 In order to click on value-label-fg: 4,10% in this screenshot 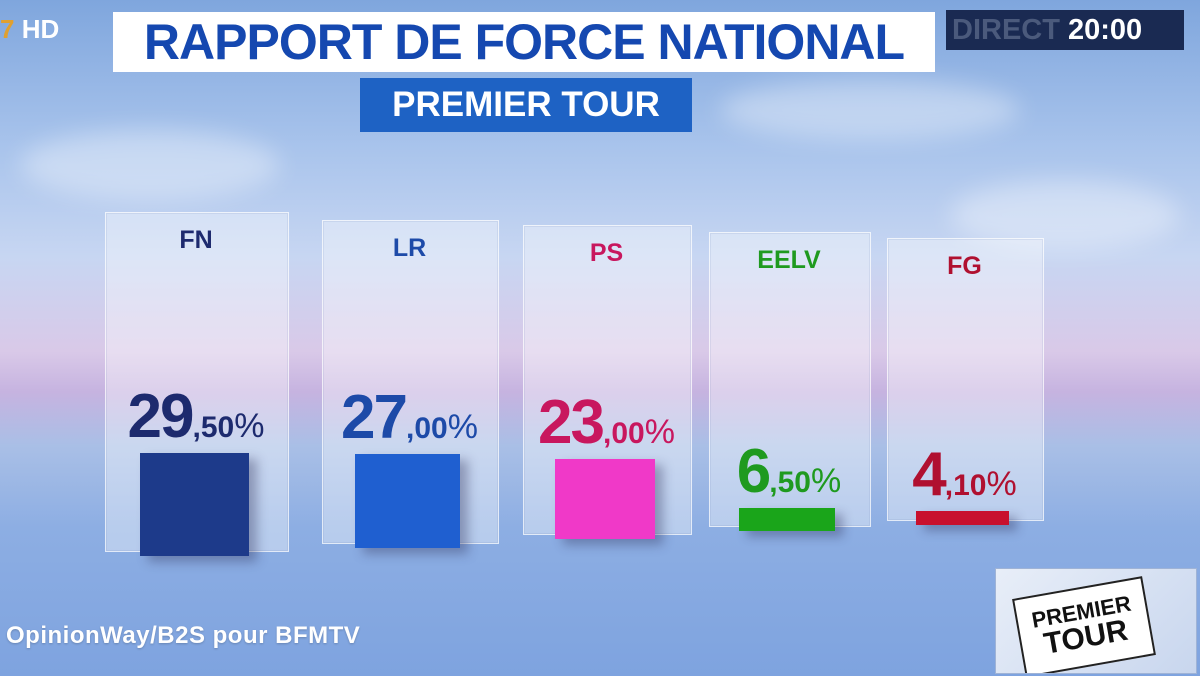, I will do `click(964, 474)`.